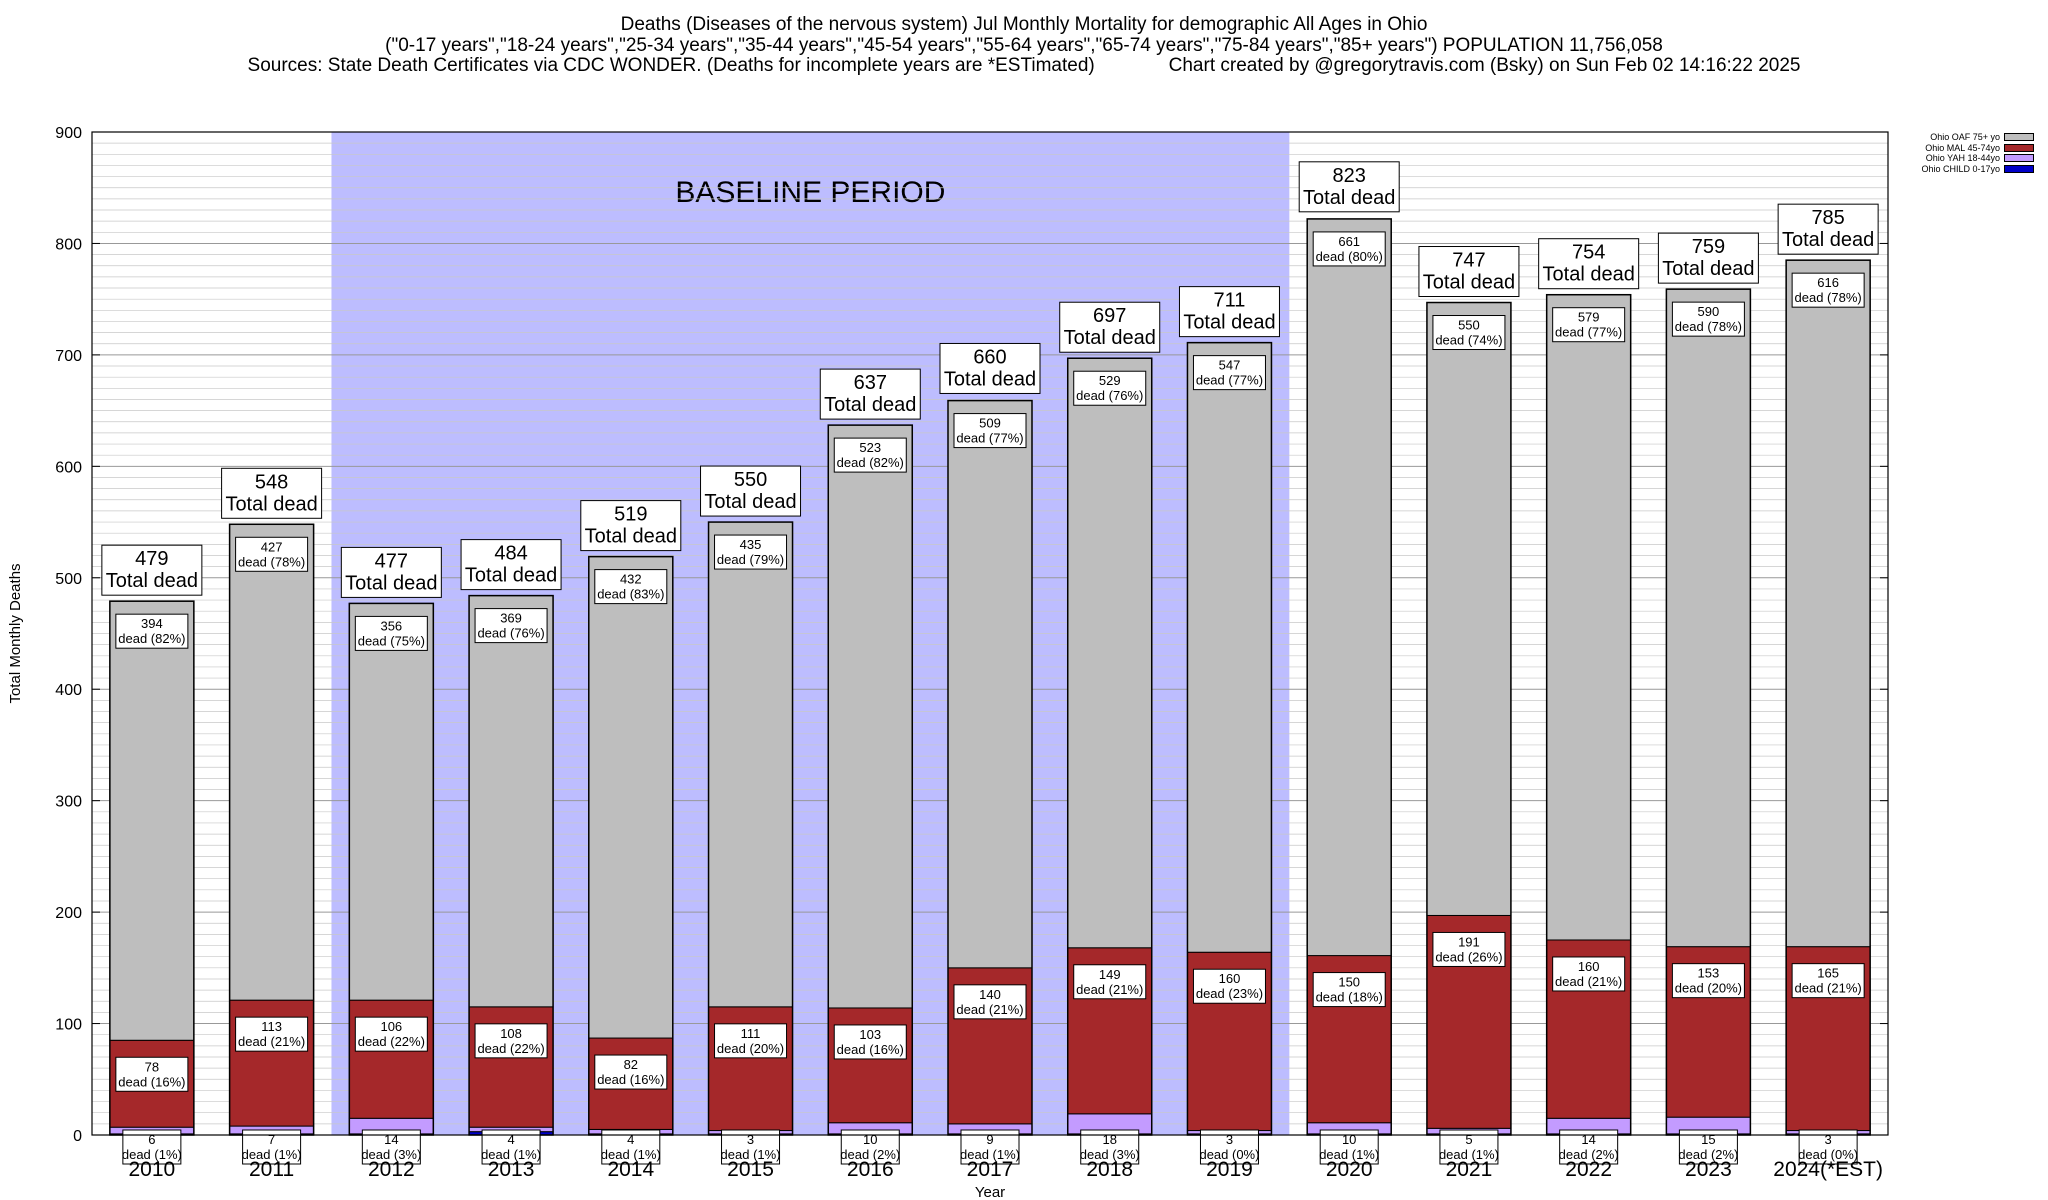  Describe the element at coordinates (391, 640) in the screenshot. I see `old-segment-label-text: dead (75%)` at that location.